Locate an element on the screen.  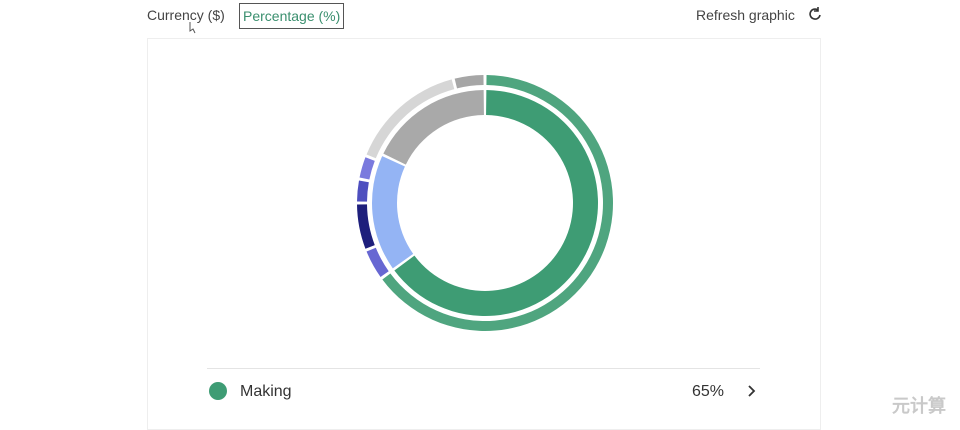
cursor is located at coordinates (192, 28).